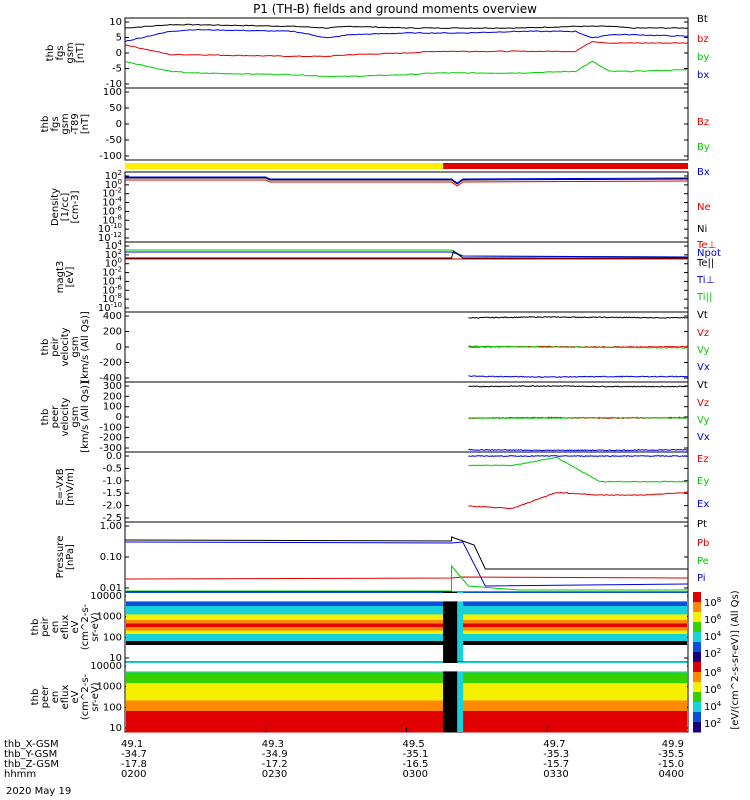 The width and height of the screenshot is (750, 800). What do you see at coordinates (712, 602) in the screenshot?
I see `colorbar-tick: 10⁸` at bounding box center [712, 602].